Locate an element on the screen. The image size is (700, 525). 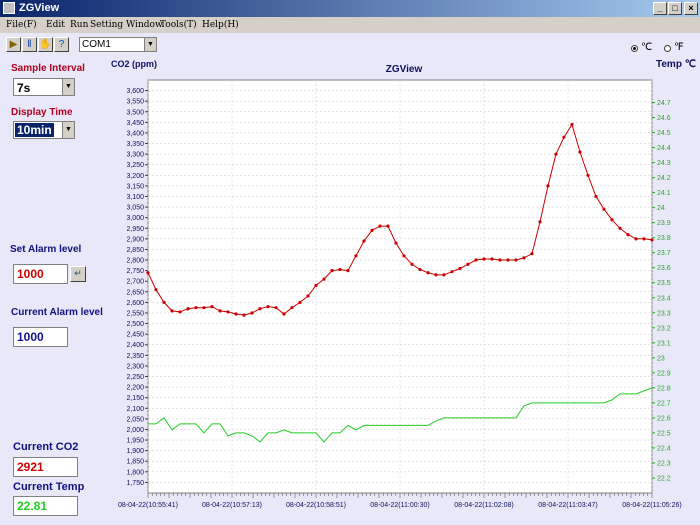
hand-icon: ✋ is located at coordinates (45, 44).